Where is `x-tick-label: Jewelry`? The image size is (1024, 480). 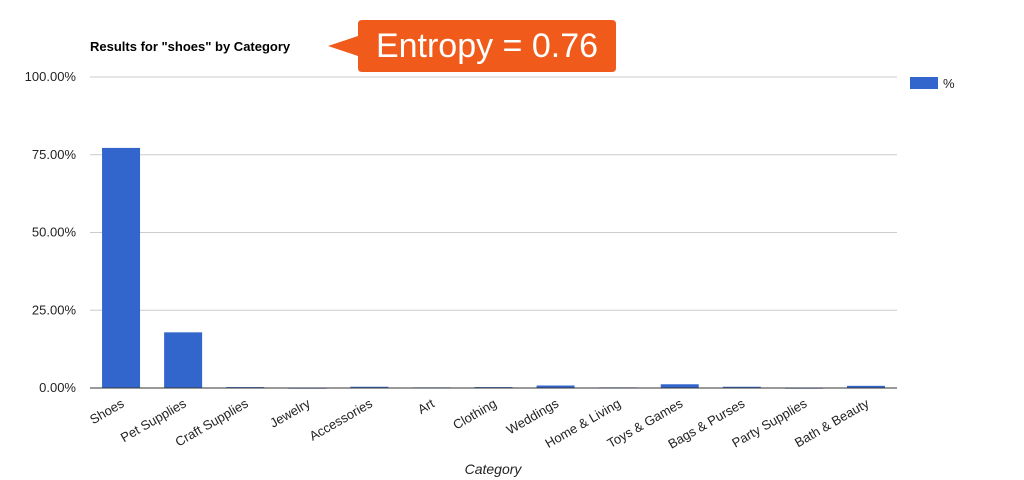 x-tick-label: Jewelry is located at coordinates (290, 412).